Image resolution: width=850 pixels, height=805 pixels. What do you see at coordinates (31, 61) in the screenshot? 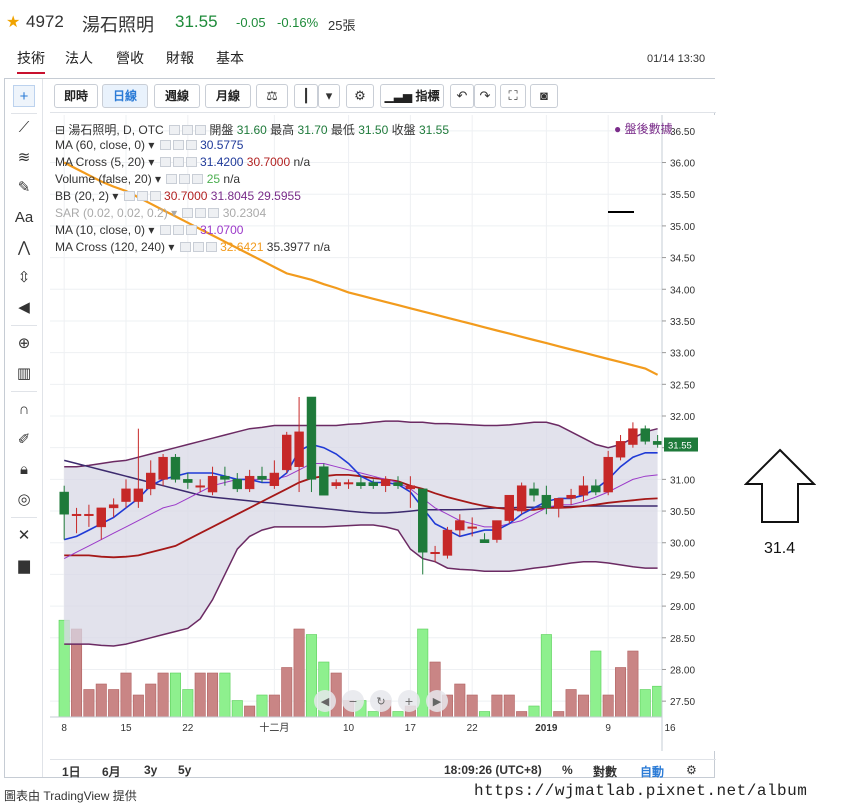
I see `tab-technical: 技術` at bounding box center [31, 61].